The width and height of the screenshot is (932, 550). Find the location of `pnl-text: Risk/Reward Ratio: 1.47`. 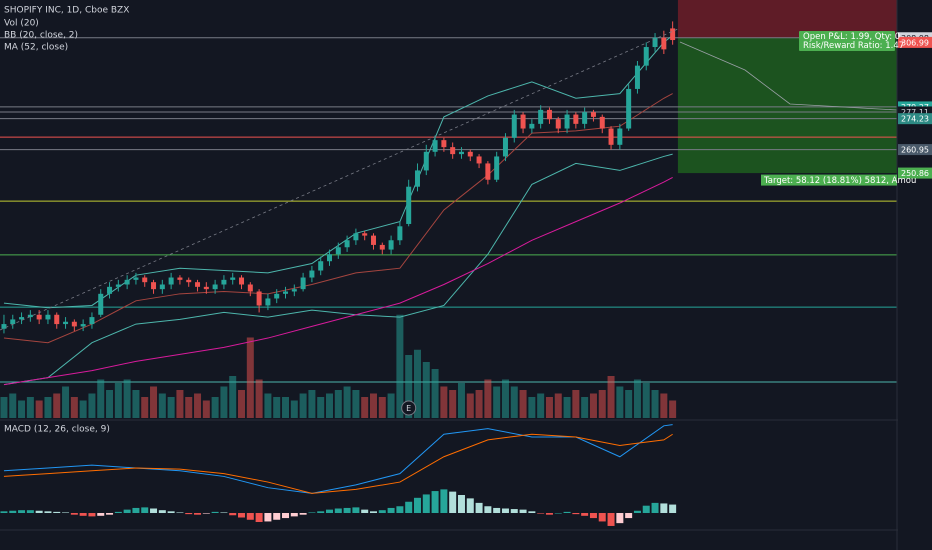

pnl-text: Risk/Reward Ratio: 1.47 is located at coordinates (853, 46).